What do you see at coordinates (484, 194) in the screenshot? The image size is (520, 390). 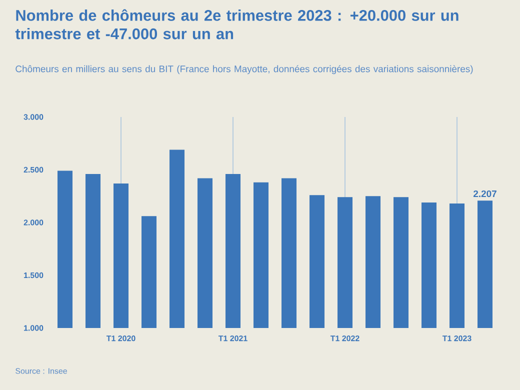 I see `data-label: 2.207` at bounding box center [484, 194].